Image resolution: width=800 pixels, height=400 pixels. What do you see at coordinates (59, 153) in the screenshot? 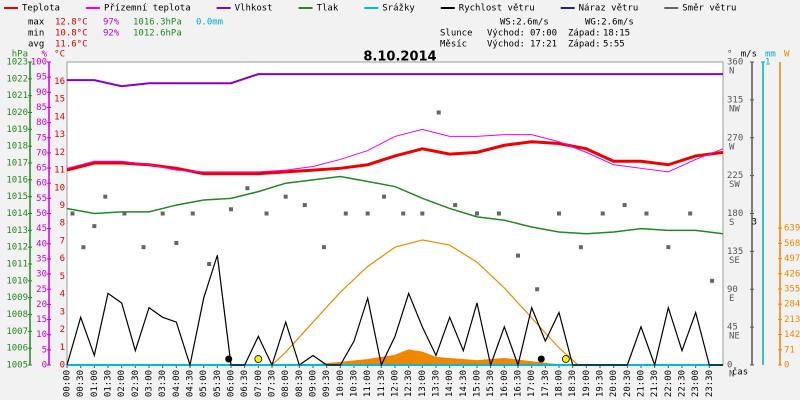
I see `y-tick-label: 12` at bounding box center [59, 153].